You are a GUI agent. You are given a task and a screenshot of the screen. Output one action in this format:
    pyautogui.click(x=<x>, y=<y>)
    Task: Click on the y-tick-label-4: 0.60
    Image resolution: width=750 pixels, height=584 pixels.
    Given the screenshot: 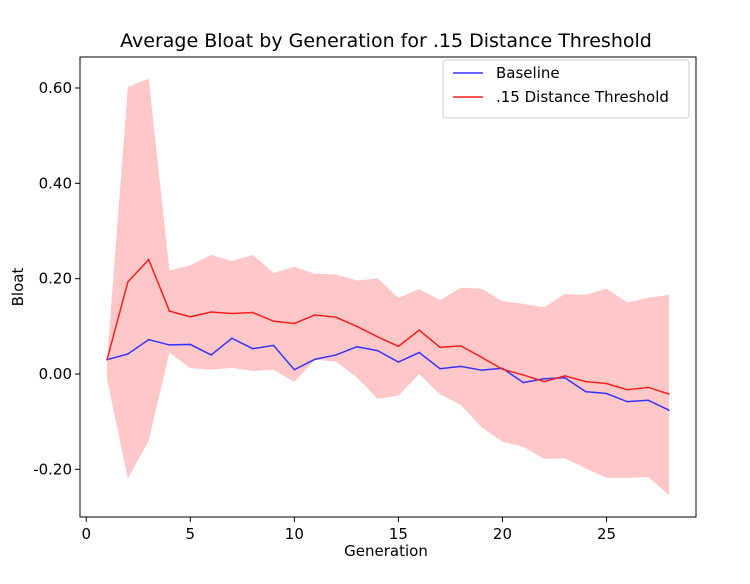 What is the action you would take?
    pyautogui.click(x=55, y=88)
    